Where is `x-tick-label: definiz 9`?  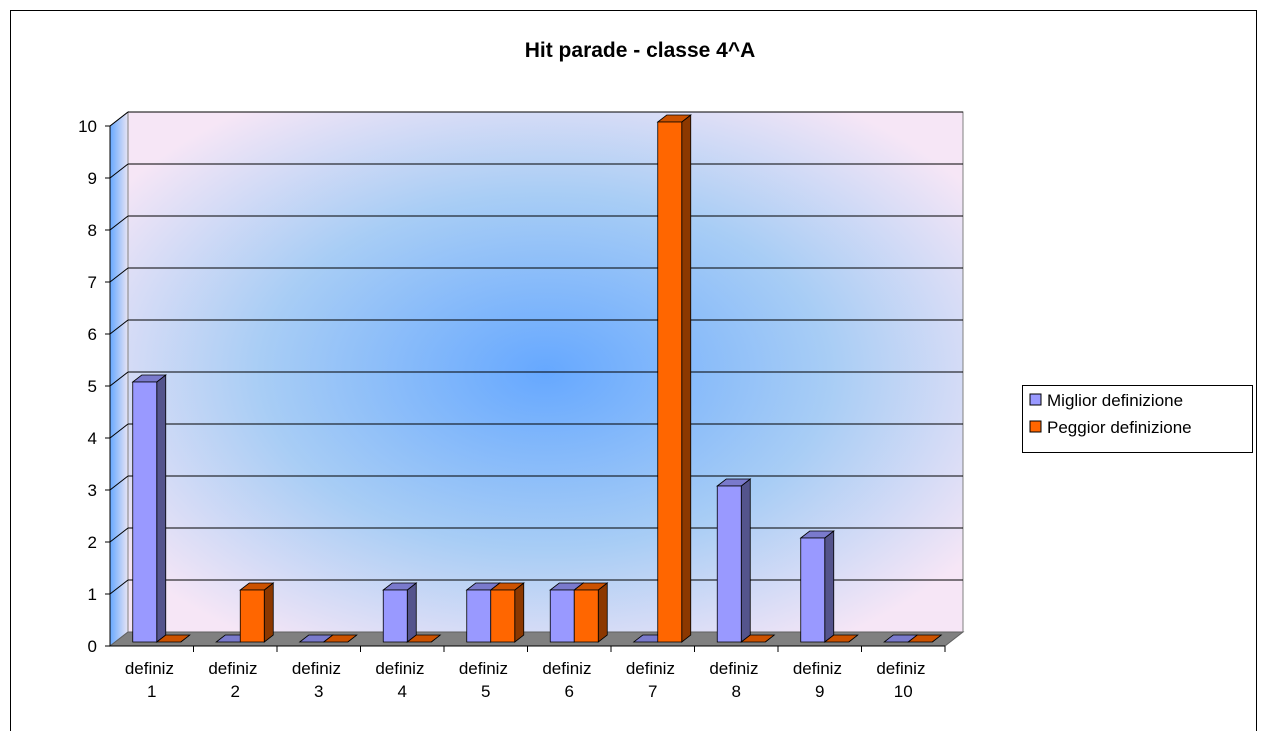 x-tick-label: definiz 9 is located at coordinates (820, 680).